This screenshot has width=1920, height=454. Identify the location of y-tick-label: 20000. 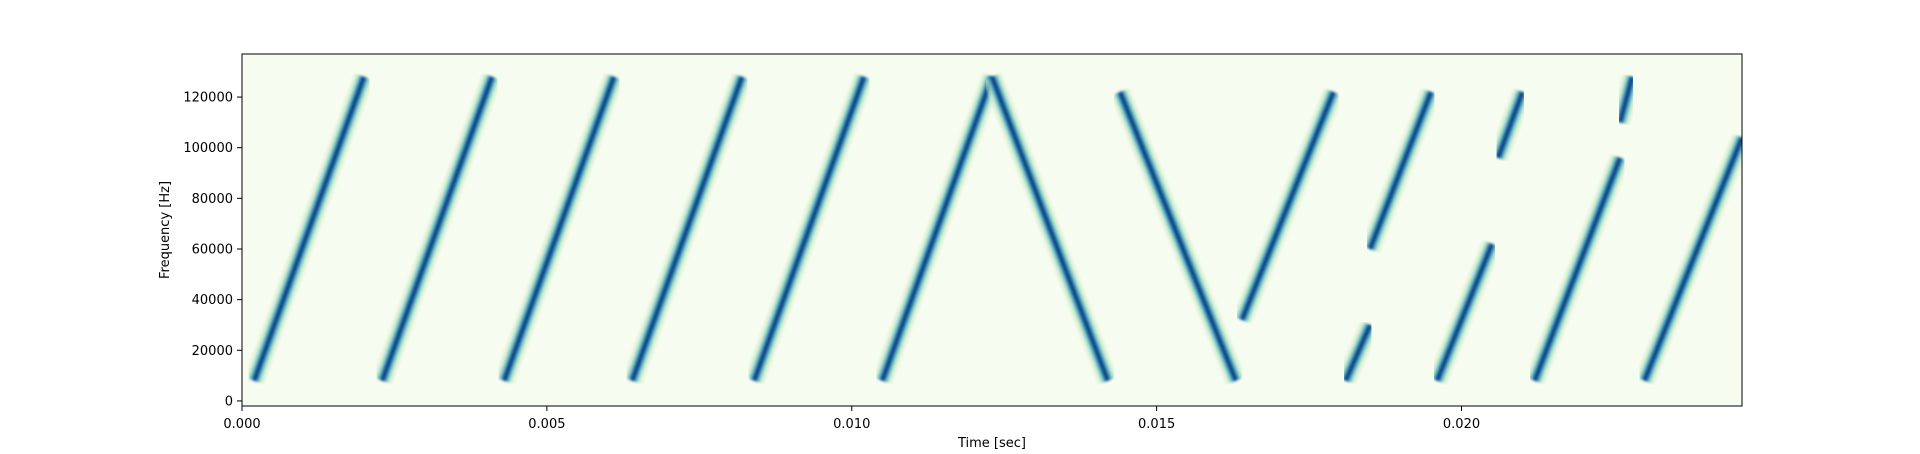
(212, 351).